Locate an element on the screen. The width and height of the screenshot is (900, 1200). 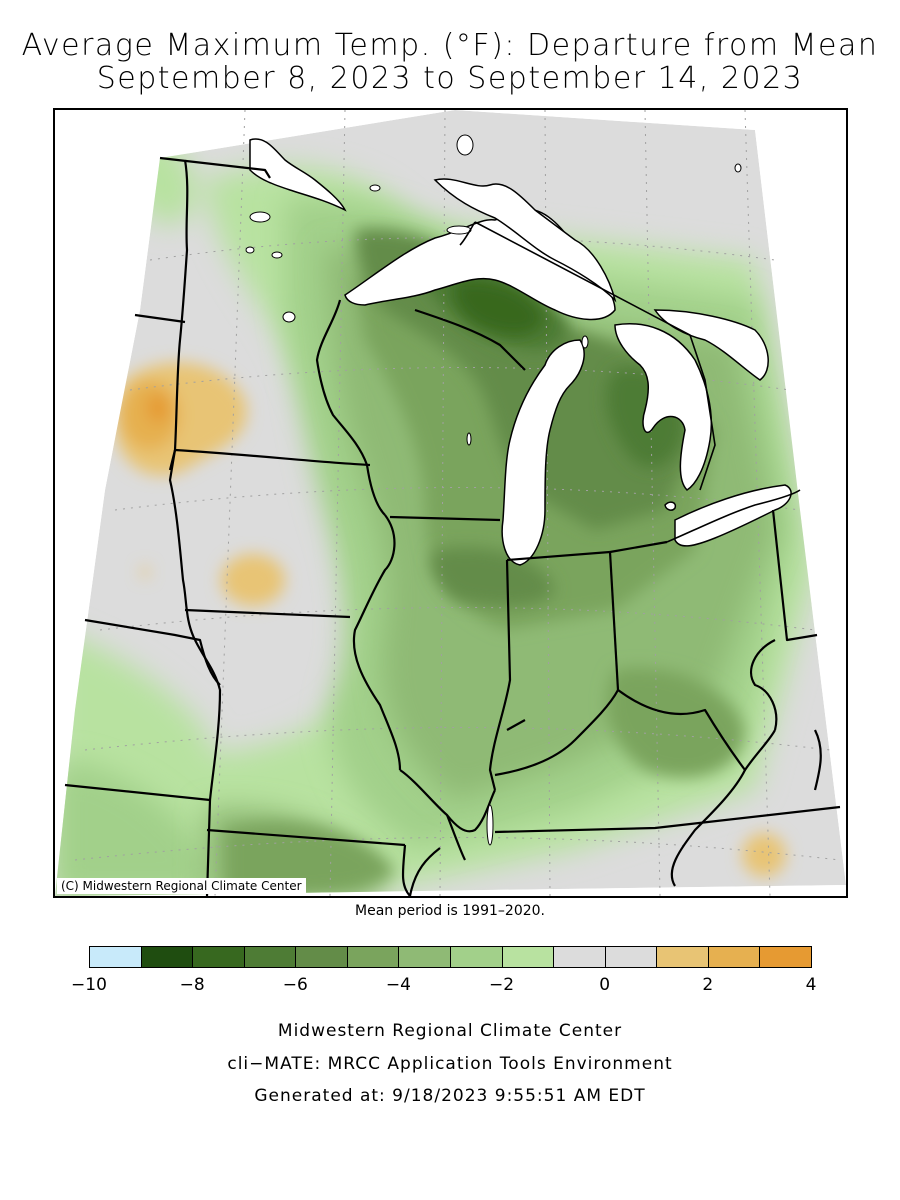
legend-tick-label: −6 is located at coordinates (295, 985).